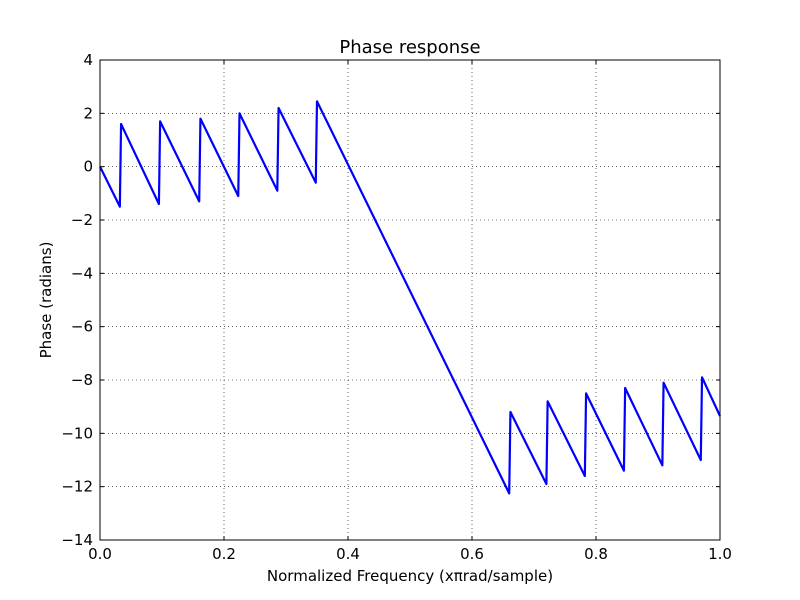 This screenshot has height=600, width=800. I want to click on y-tick-label: −8, so click(82, 380).